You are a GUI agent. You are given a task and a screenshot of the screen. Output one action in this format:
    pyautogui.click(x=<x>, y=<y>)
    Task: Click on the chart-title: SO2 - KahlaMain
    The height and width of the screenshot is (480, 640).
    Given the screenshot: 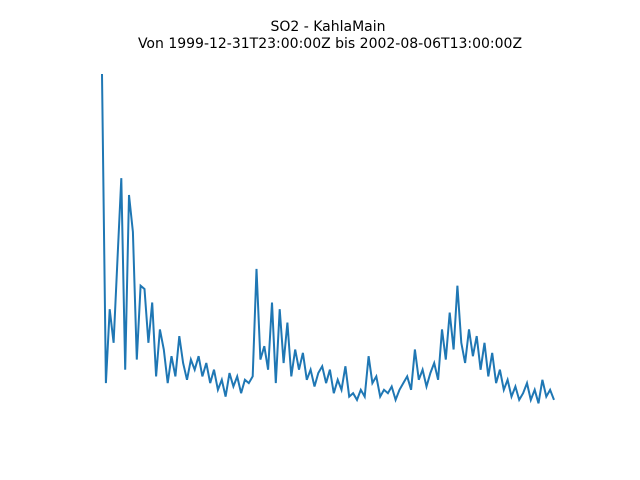 What is the action you would take?
    pyautogui.click(x=327, y=27)
    